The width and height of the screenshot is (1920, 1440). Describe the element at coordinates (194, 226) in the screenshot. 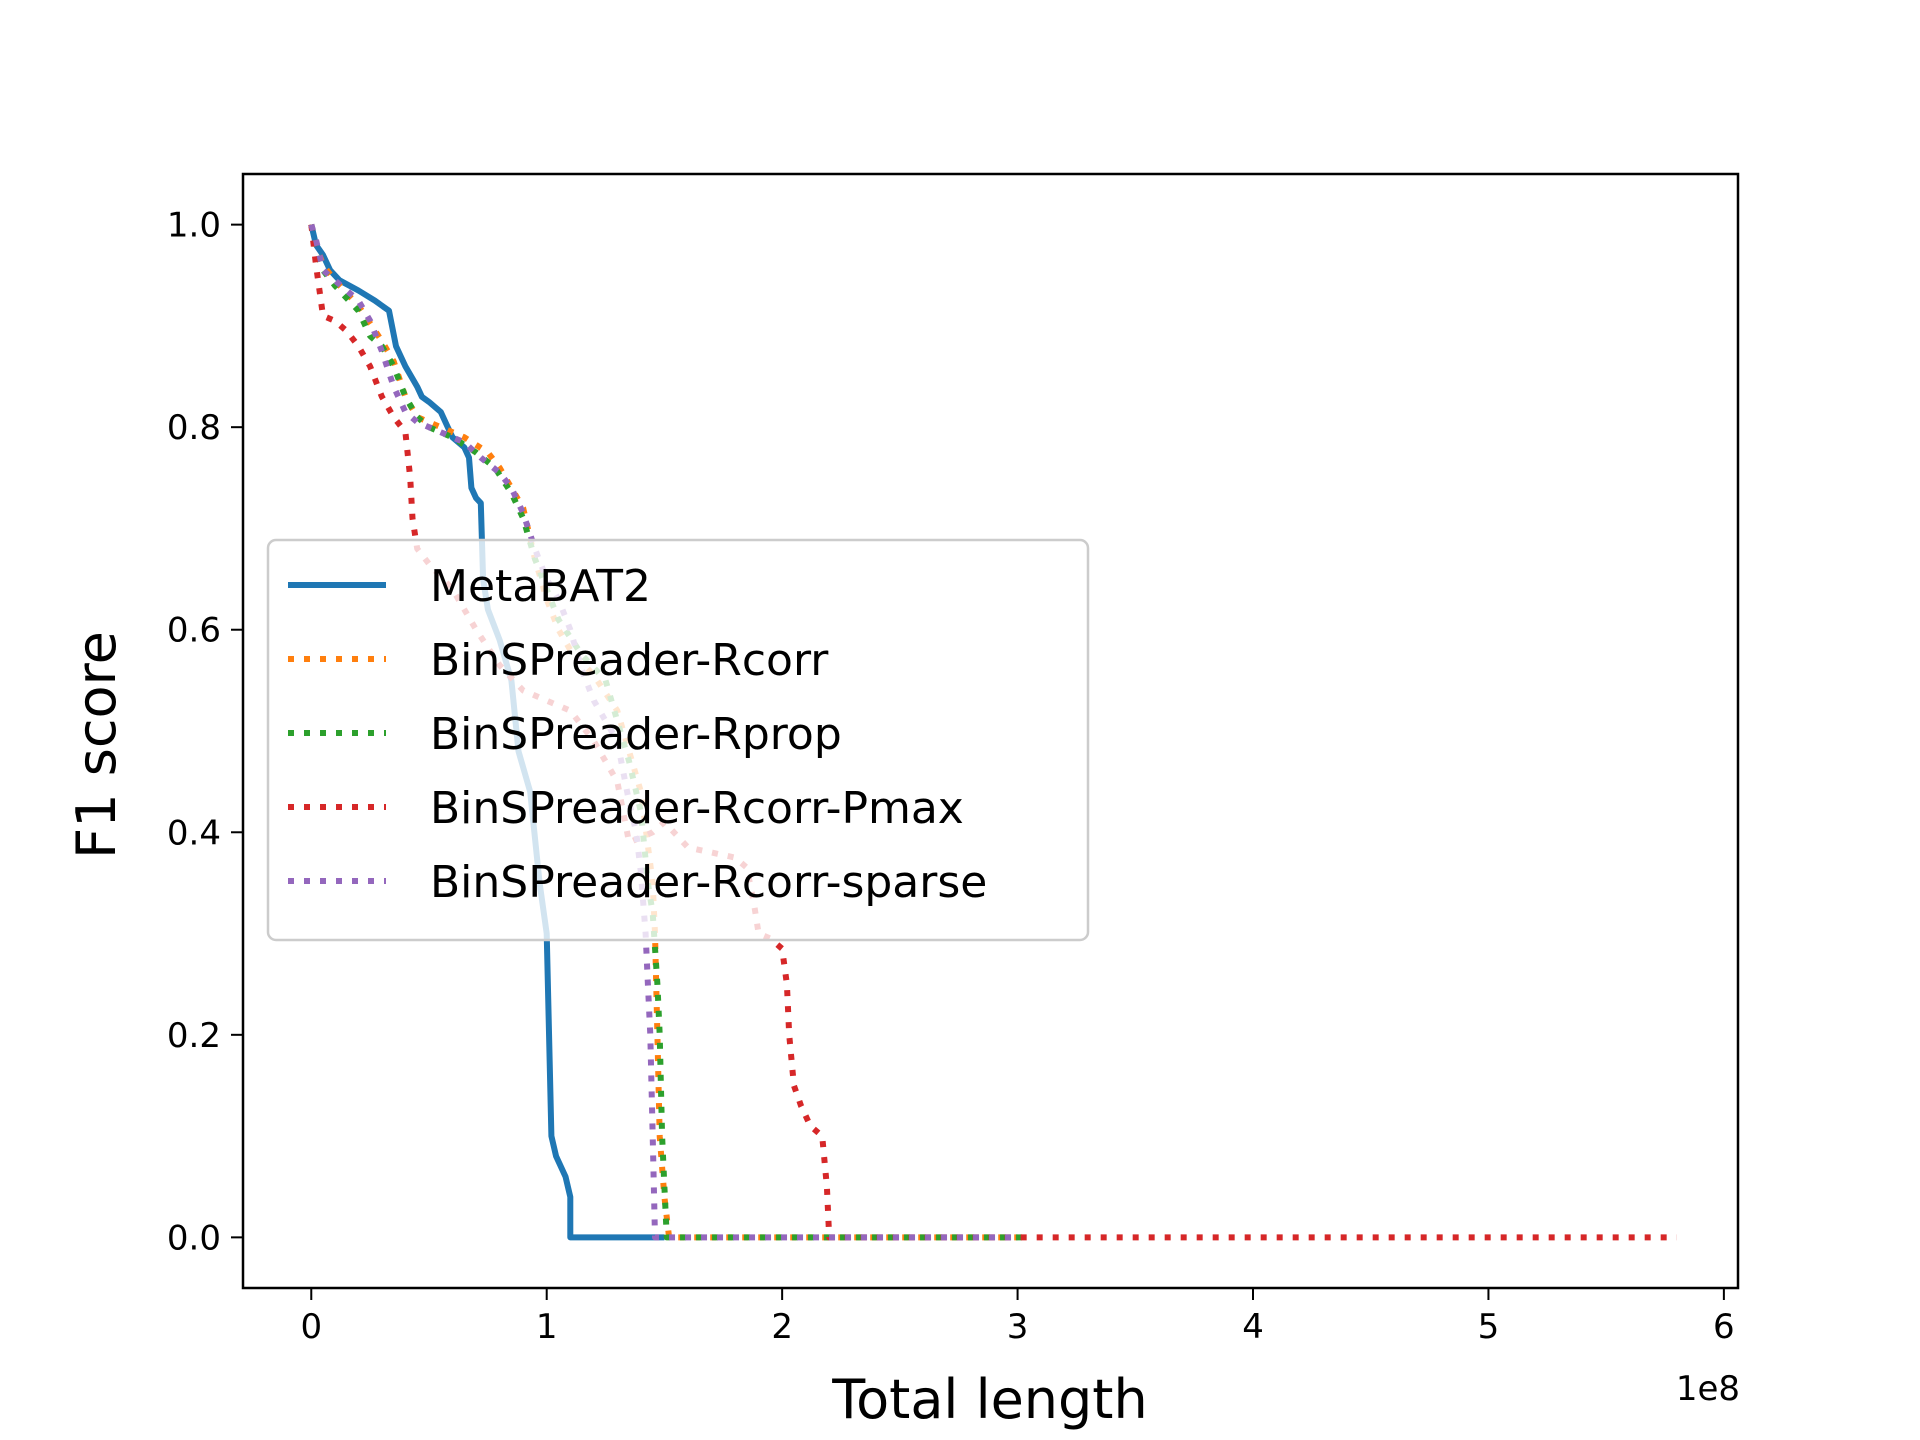

I see `y-tick-label: 1.0` at that location.